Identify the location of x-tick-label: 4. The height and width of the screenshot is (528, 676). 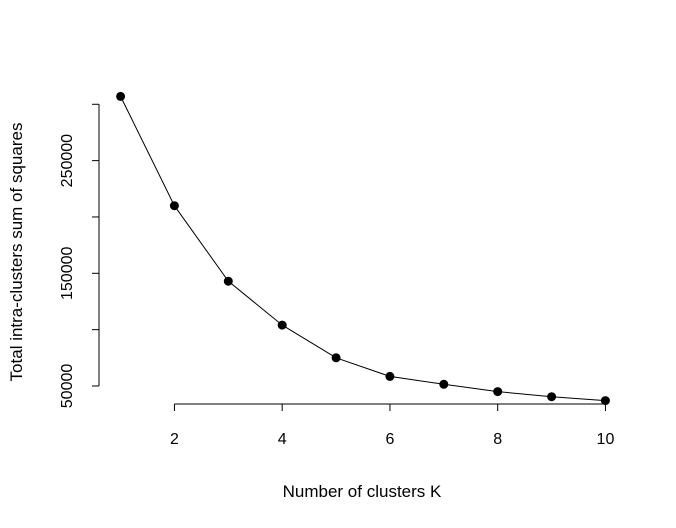
(282, 439).